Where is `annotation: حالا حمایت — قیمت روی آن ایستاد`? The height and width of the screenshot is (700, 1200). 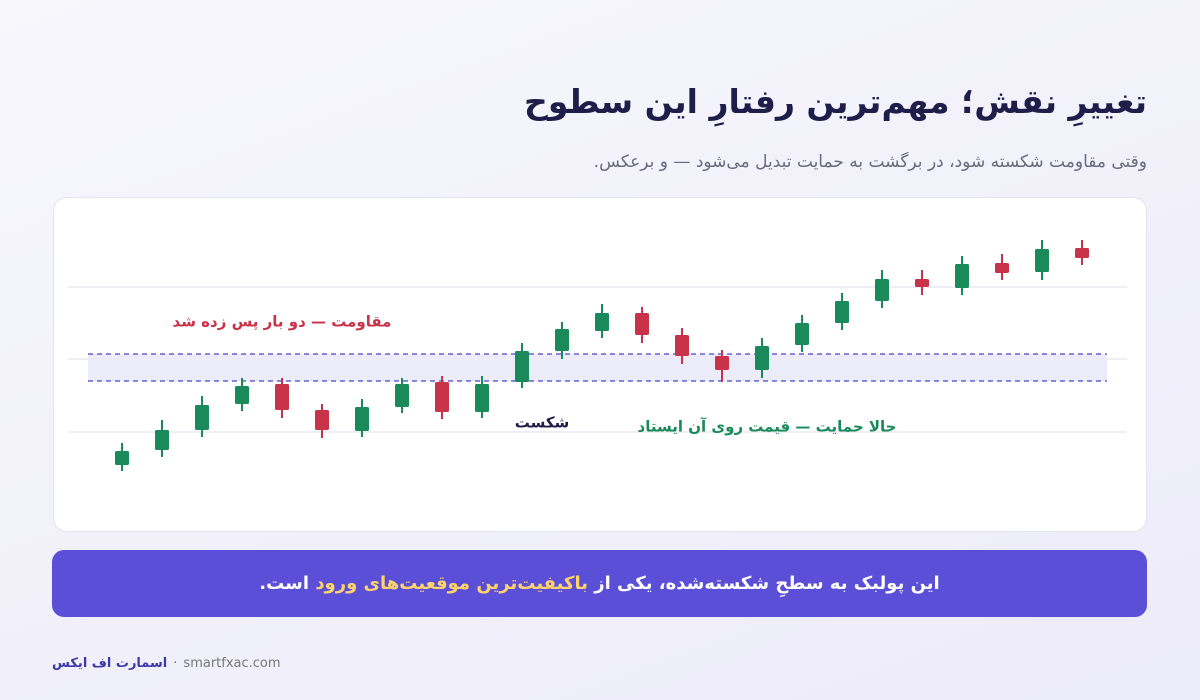
annotation: حالا حمایت — قیمت روی آن ایستاد is located at coordinates (767, 427).